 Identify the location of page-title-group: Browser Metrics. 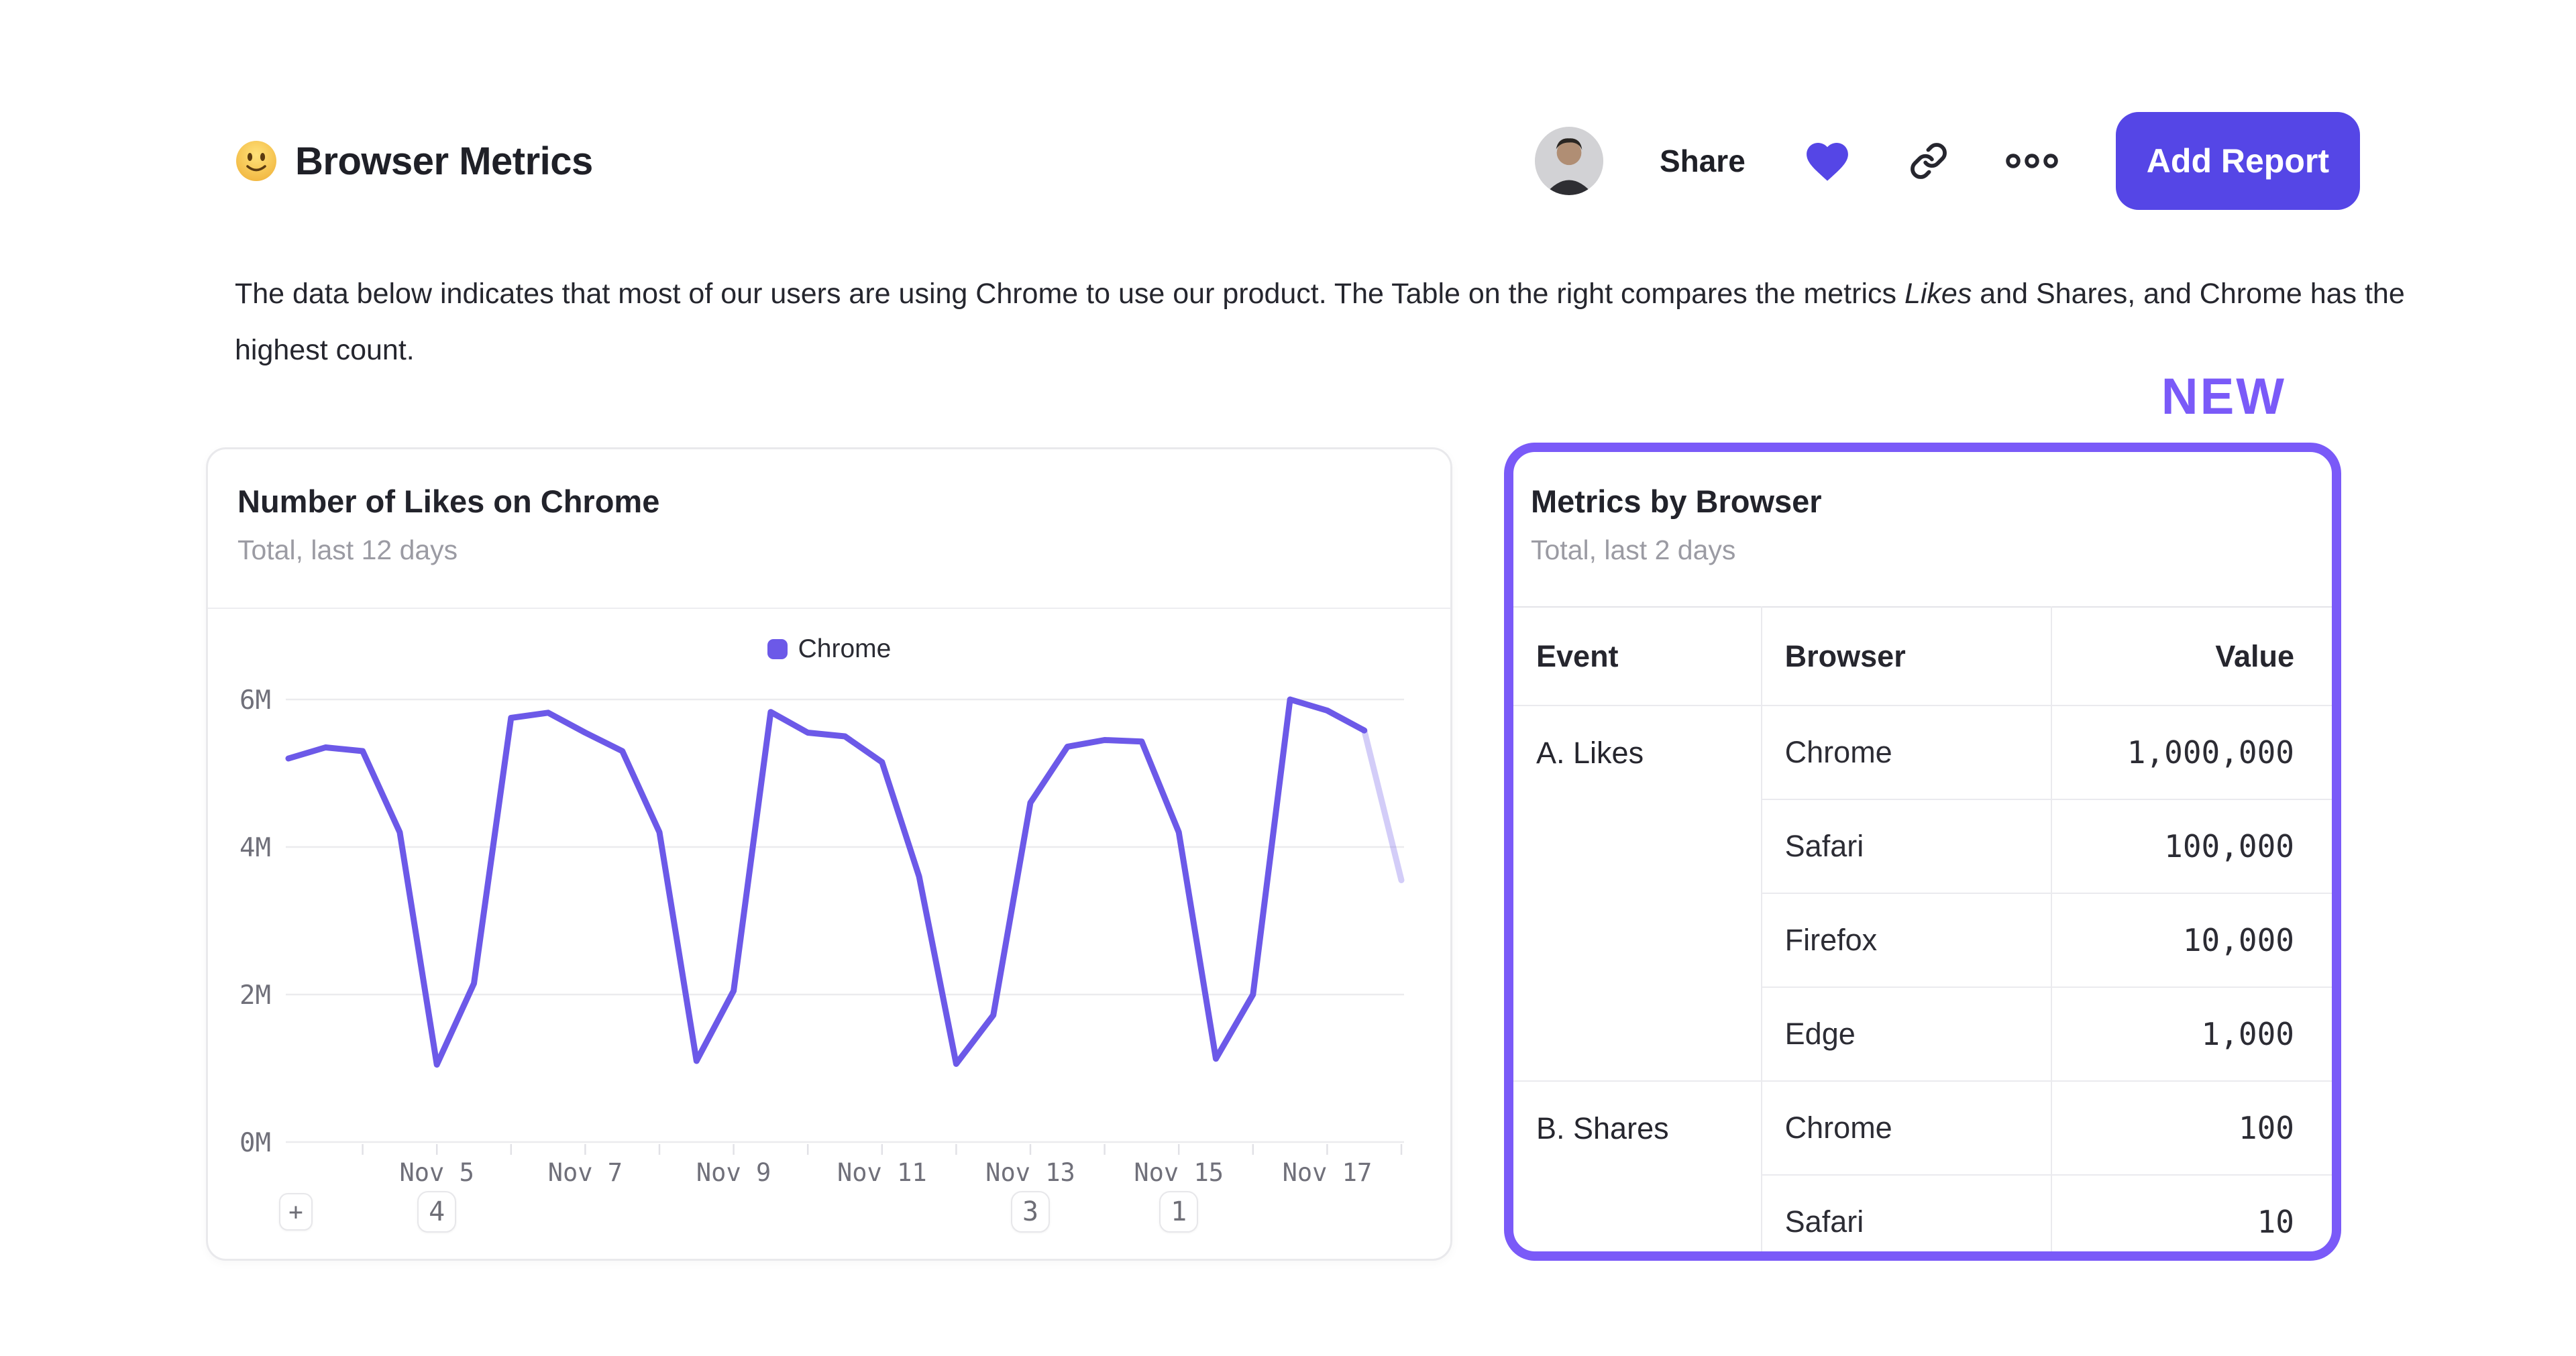
(414, 161).